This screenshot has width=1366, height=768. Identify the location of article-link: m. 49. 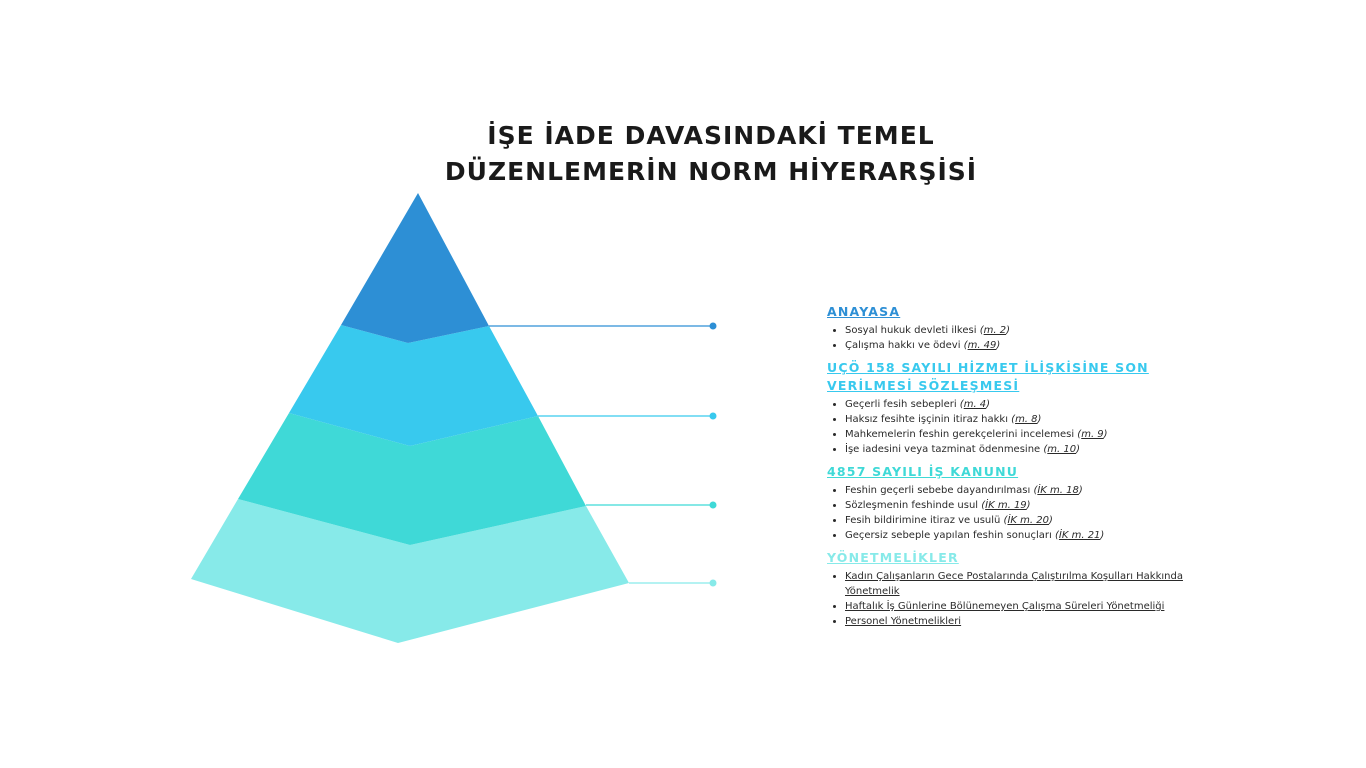
(982, 345).